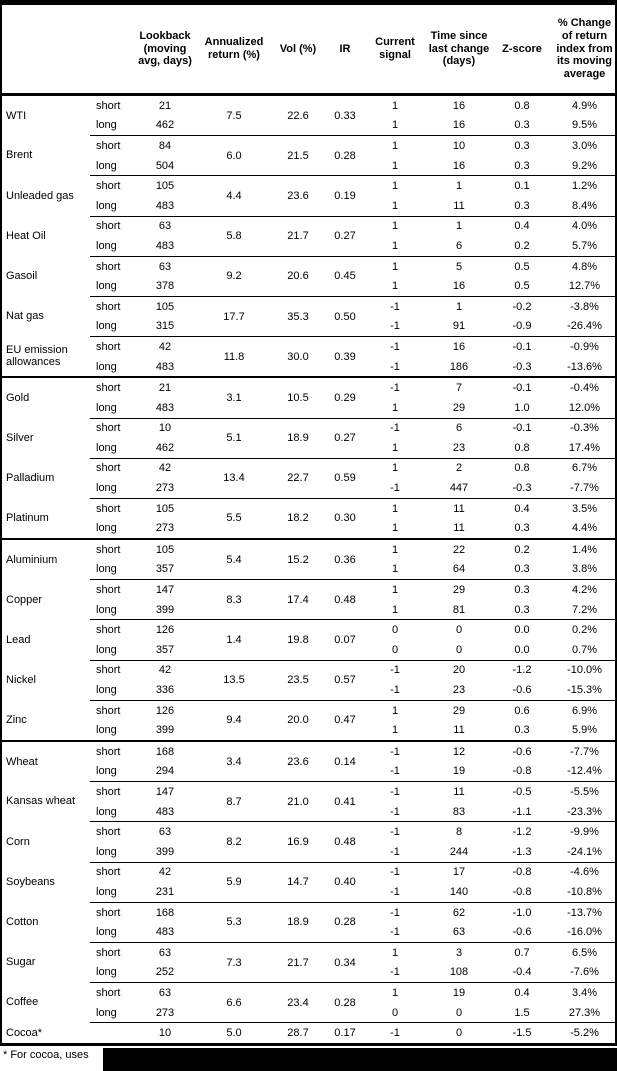 The height and width of the screenshot is (1071, 617). What do you see at coordinates (522, 366) in the screenshot?
I see `z-score-value: -0.3` at bounding box center [522, 366].